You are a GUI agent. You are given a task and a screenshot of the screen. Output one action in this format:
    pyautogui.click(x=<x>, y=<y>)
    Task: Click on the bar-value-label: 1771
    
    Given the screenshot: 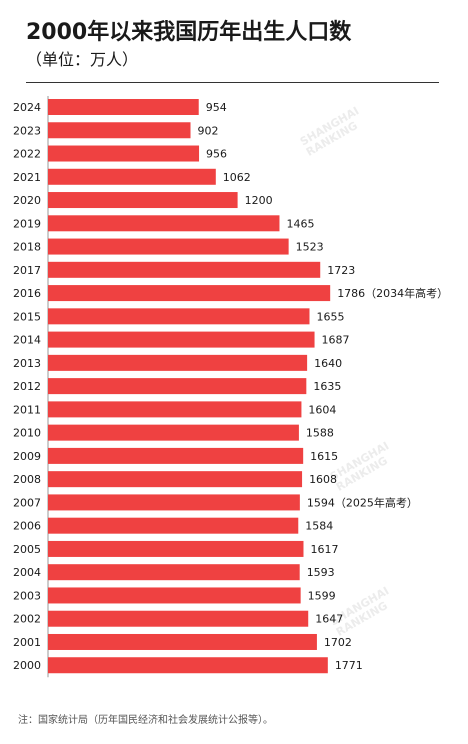 What is the action you would take?
    pyautogui.click(x=349, y=665)
    